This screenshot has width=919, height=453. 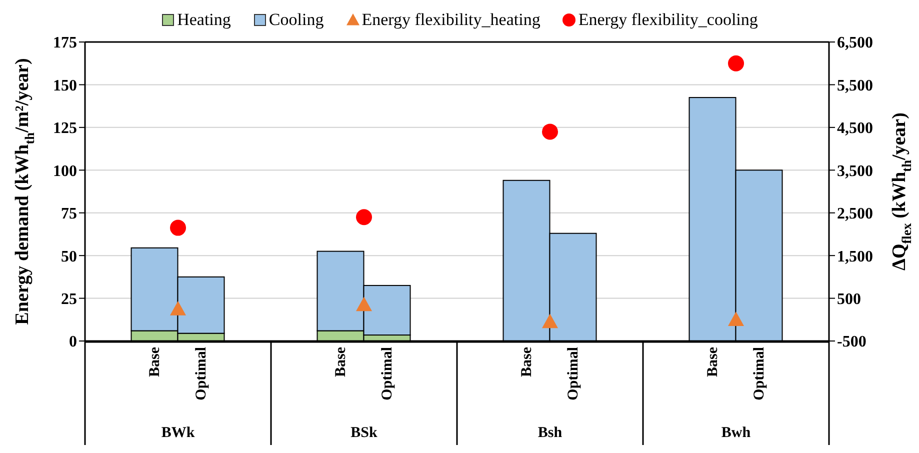 I want to click on y-tick-label: 175, so click(x=65, y=43).